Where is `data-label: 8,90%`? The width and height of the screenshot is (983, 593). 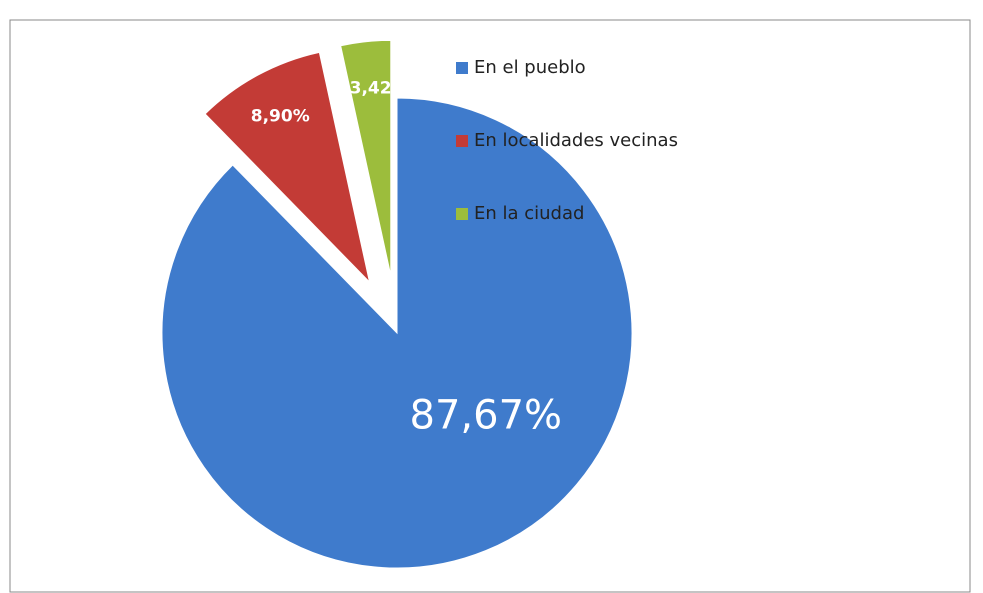
data-label: 8,90% is located at coordinates (280, 116).